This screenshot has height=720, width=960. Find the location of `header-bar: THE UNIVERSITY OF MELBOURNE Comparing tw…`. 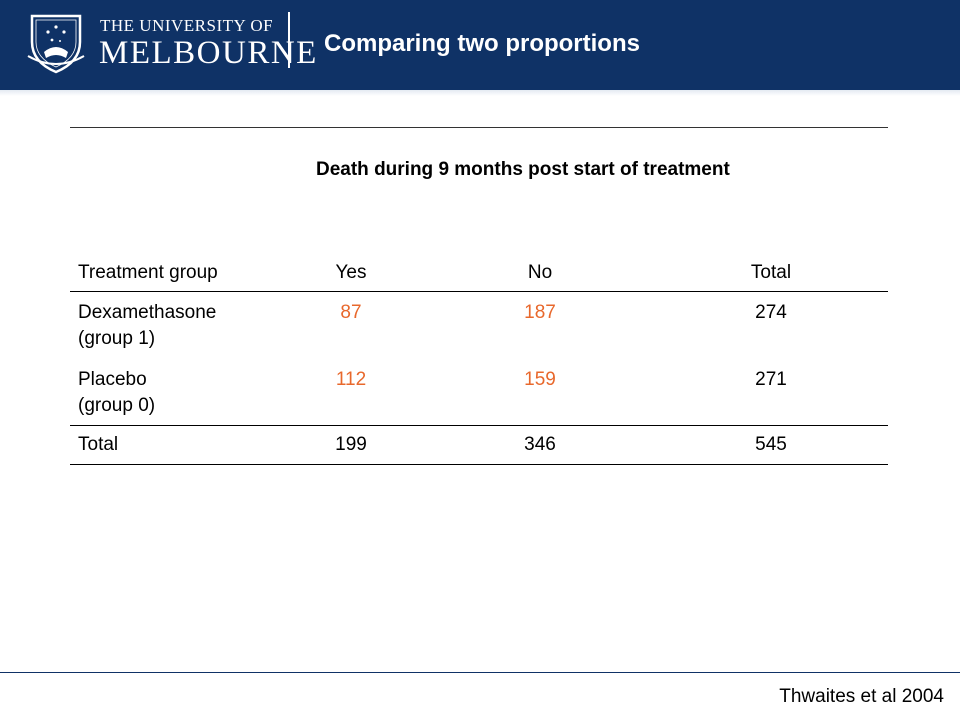

header-bar: THE UNIVERSITY OF MELBOURNE Comparing tw… is located at coordinates (480, 45).